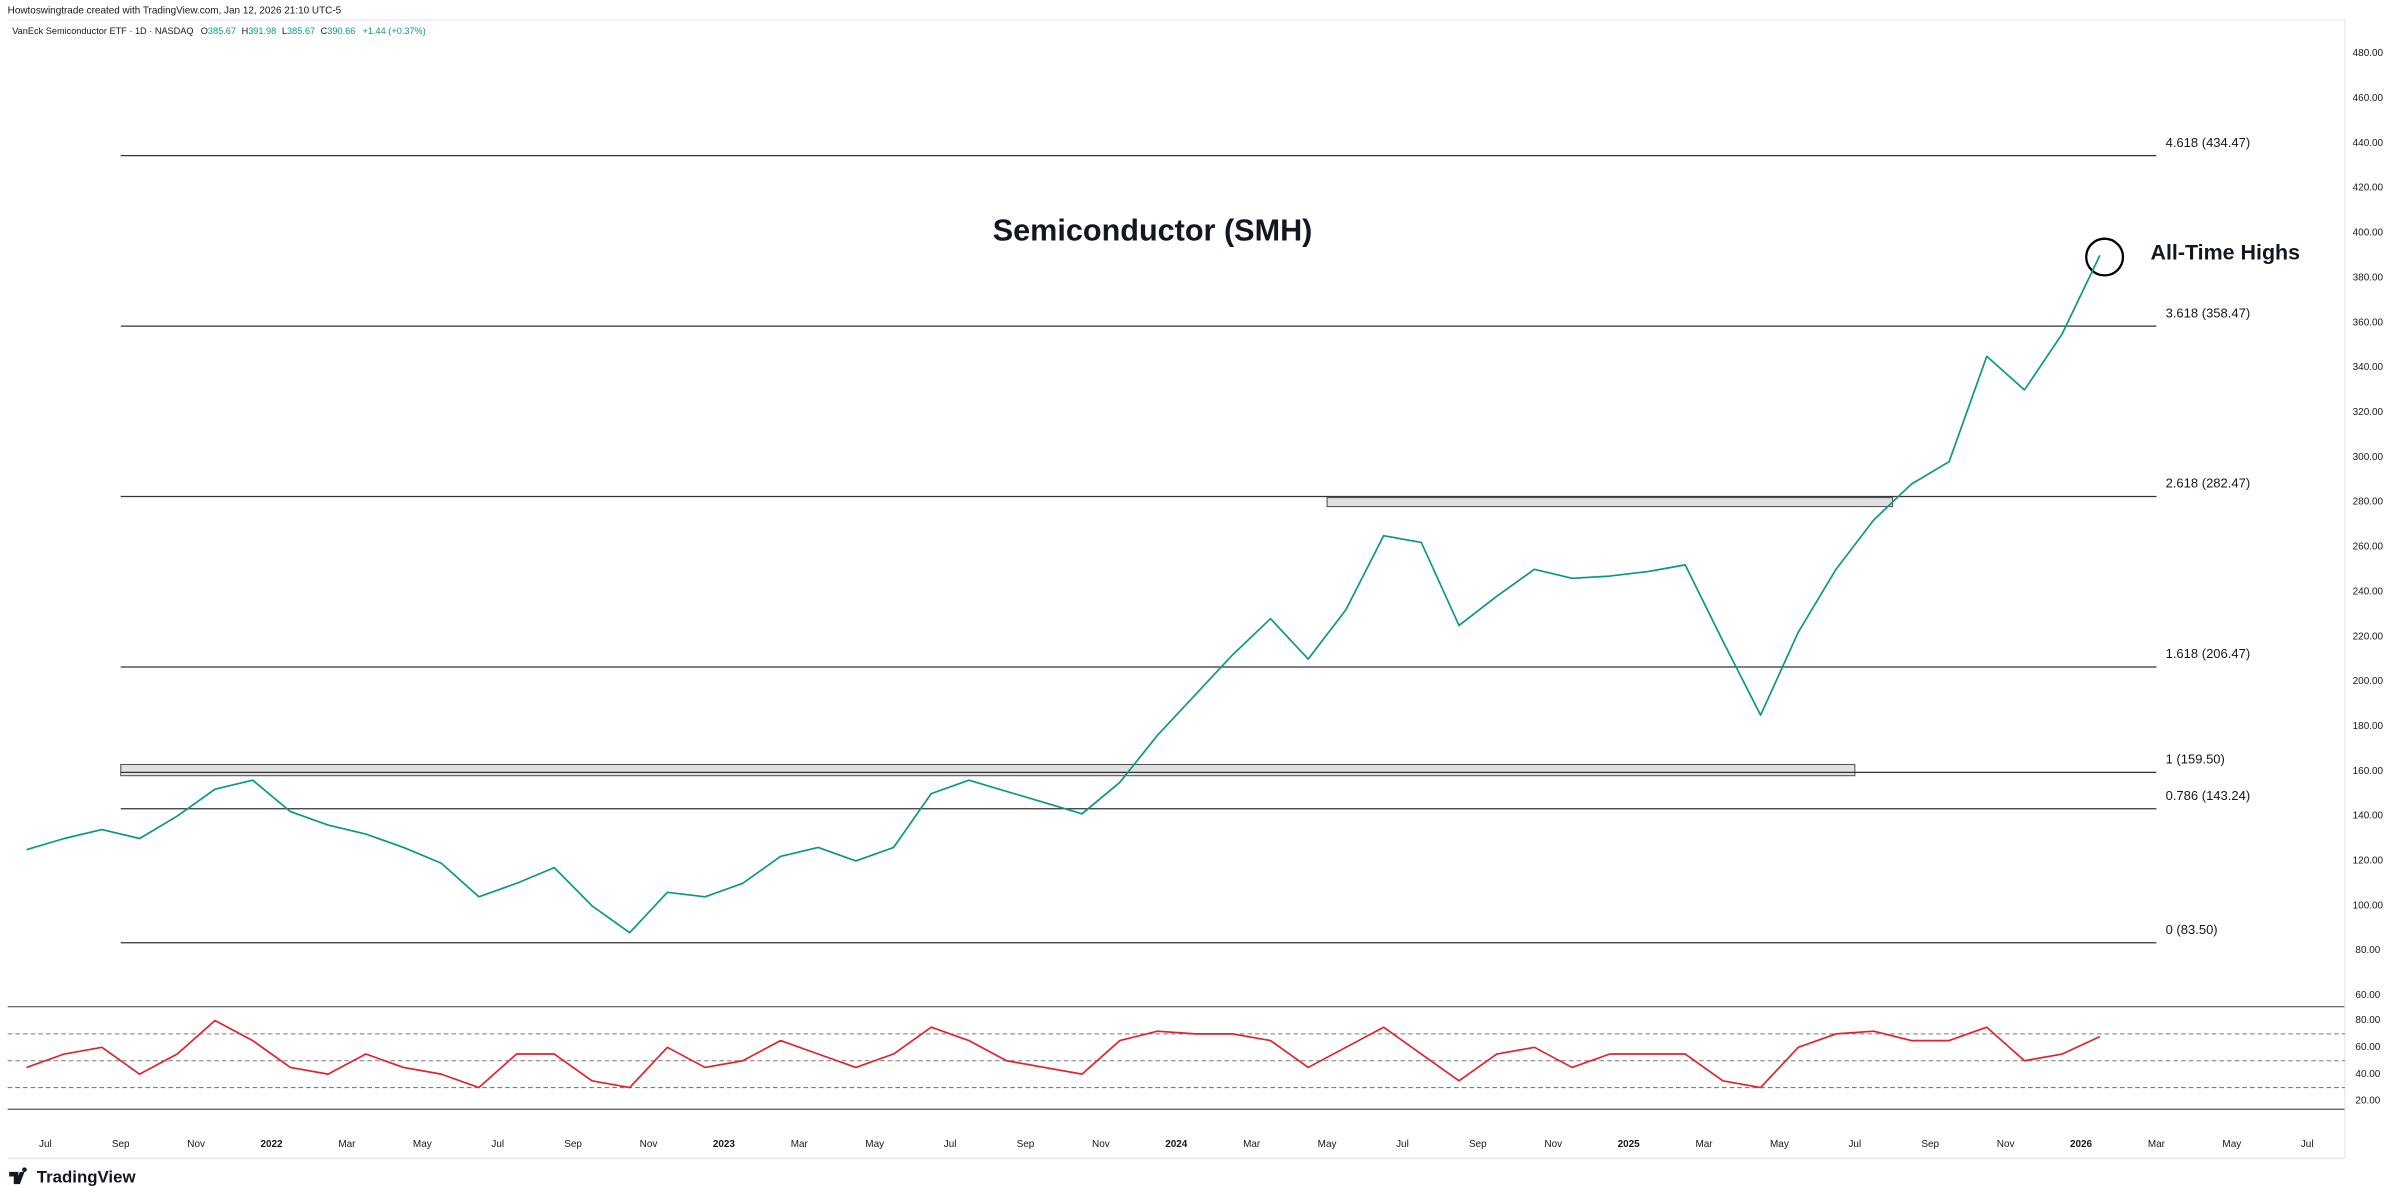  I want to click on x-tick-label: 2024, so click(1176, 1144).